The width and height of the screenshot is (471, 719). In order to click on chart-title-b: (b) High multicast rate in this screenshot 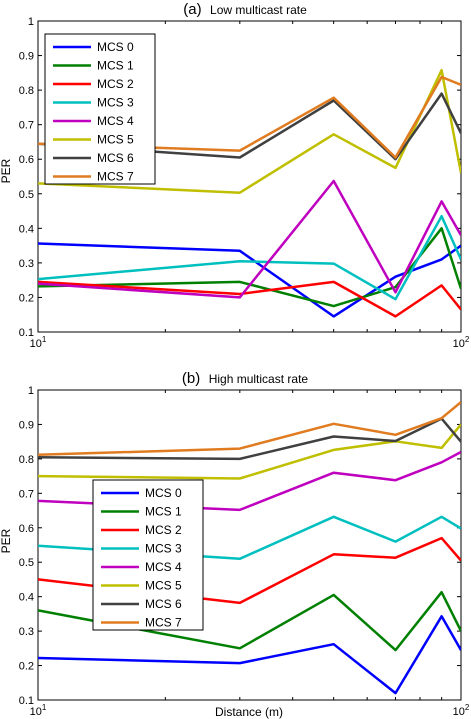, I will do `click(245, 378)`.